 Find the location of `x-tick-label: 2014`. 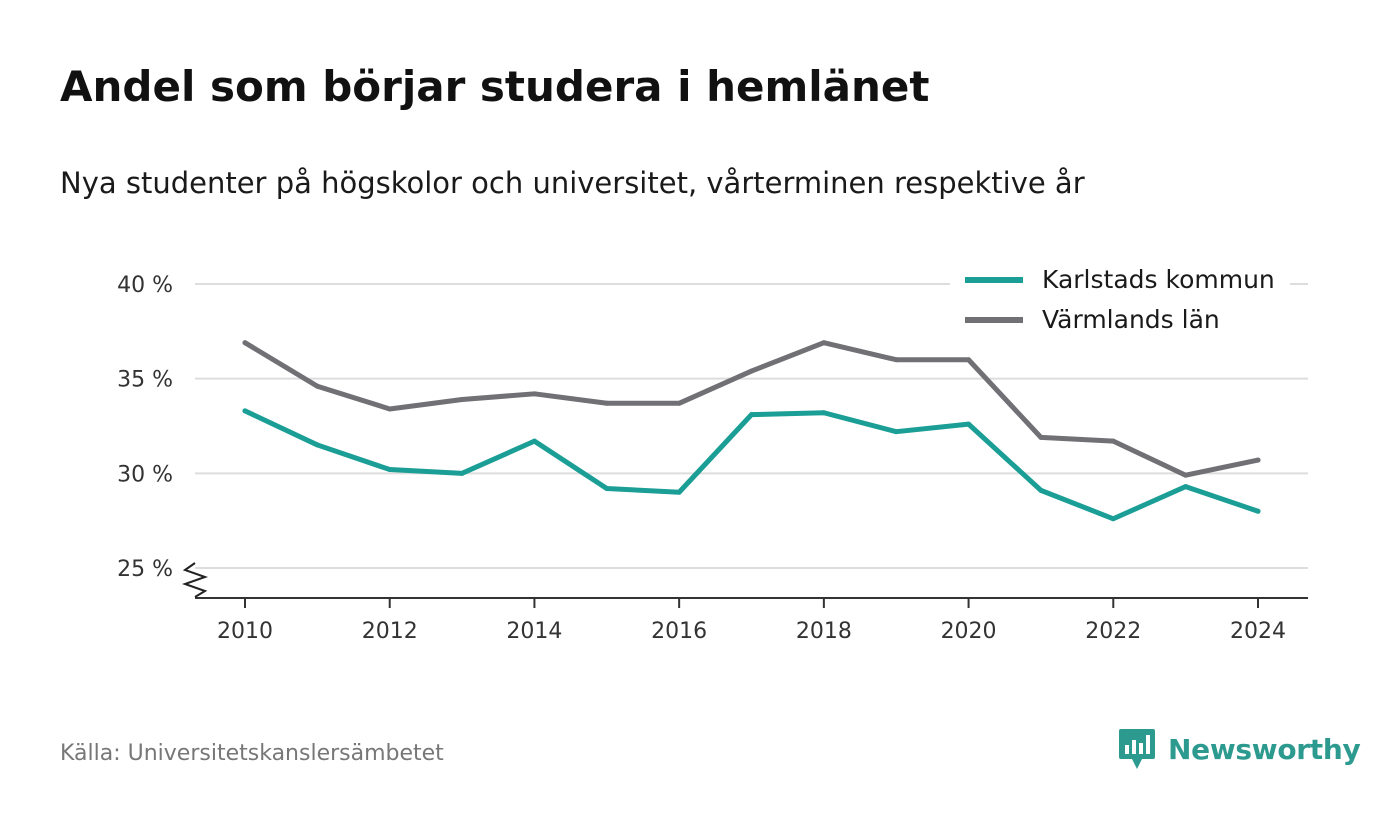

x-tick-label: 2014 is located at coordinates (534, 631).